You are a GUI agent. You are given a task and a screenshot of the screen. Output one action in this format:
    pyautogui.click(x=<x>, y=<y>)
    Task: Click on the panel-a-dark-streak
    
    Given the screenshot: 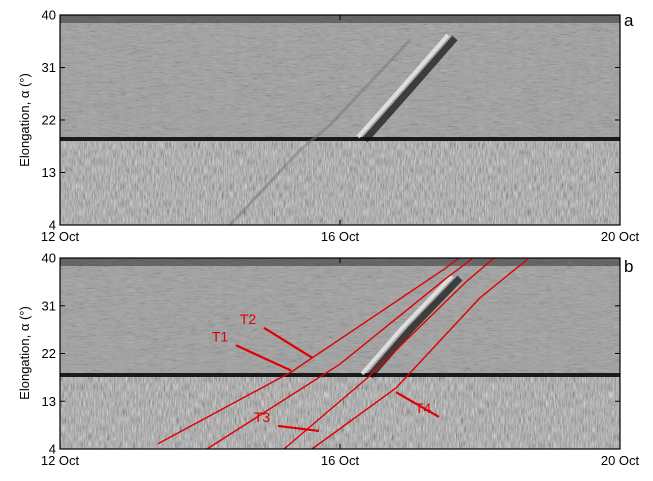 What is the action you would take?
    pyautogui.click(x=410, y=89)
    